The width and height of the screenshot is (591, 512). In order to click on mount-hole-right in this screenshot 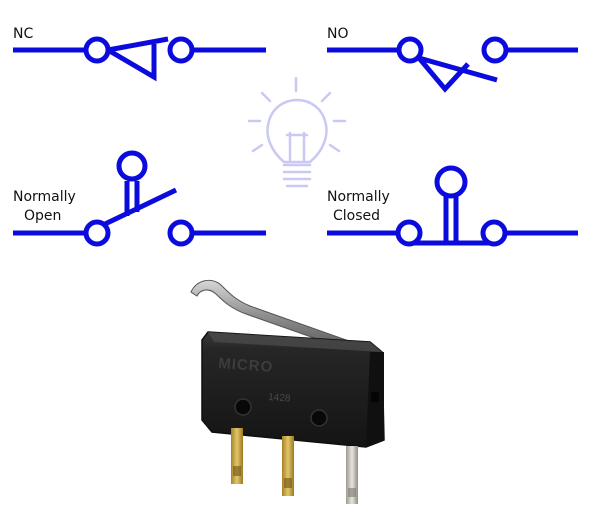, I will do `click(319, 418)`.